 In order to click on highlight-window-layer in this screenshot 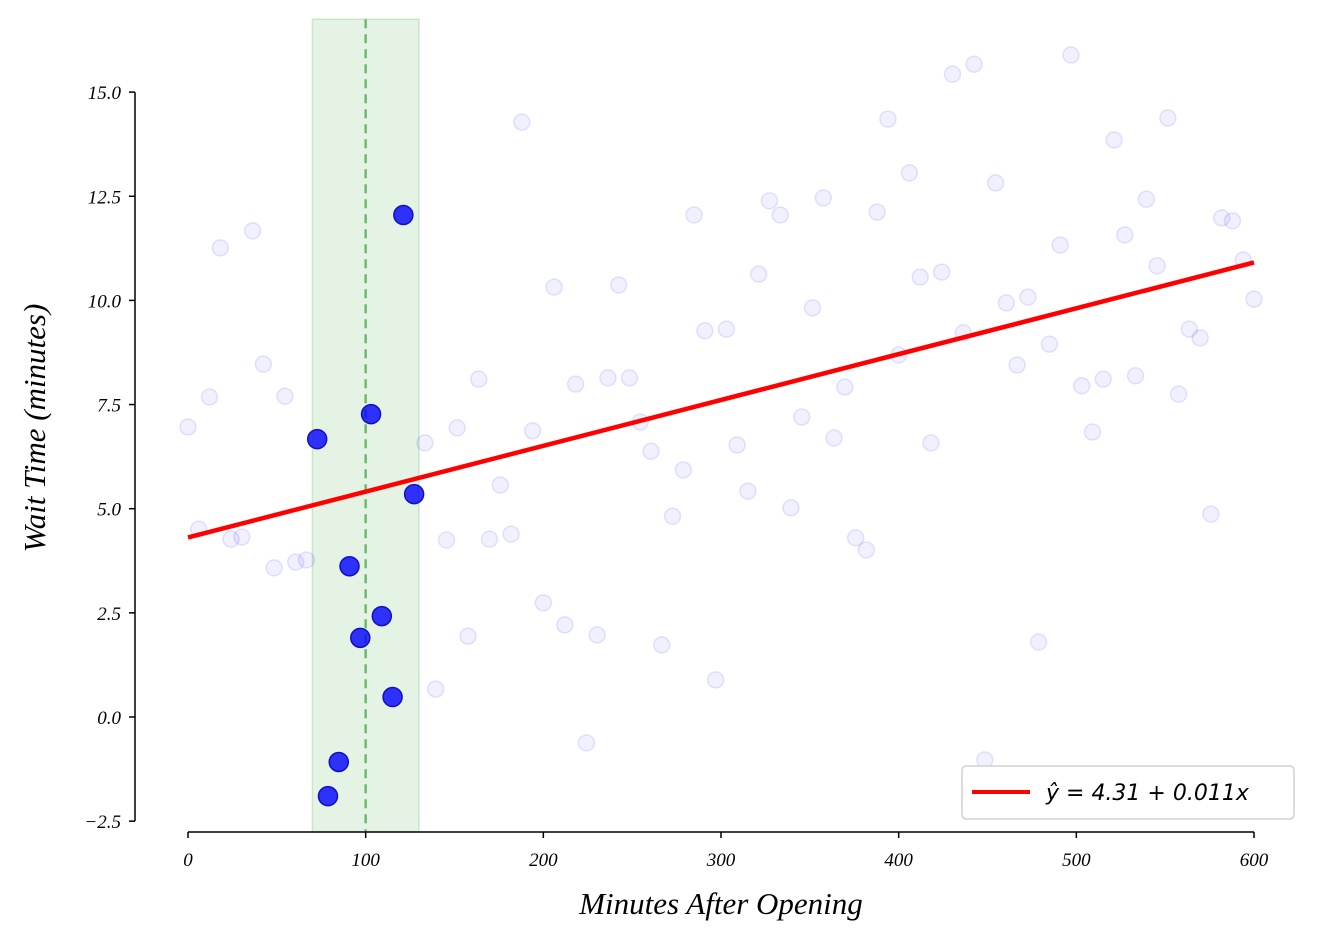, I will do `click(365, 425)`.